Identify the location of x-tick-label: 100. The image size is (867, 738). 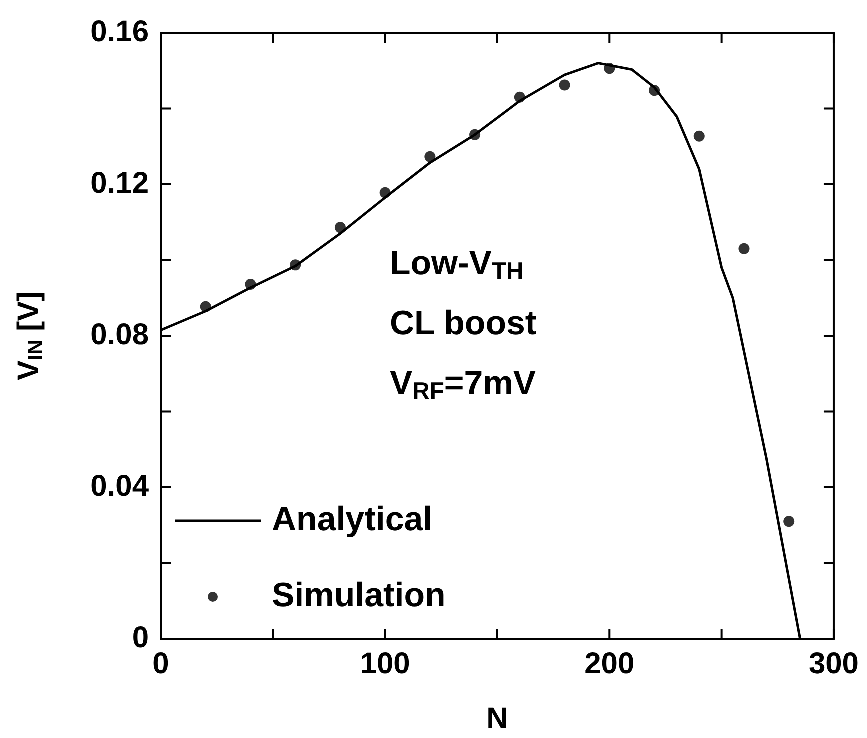
(385, 663).